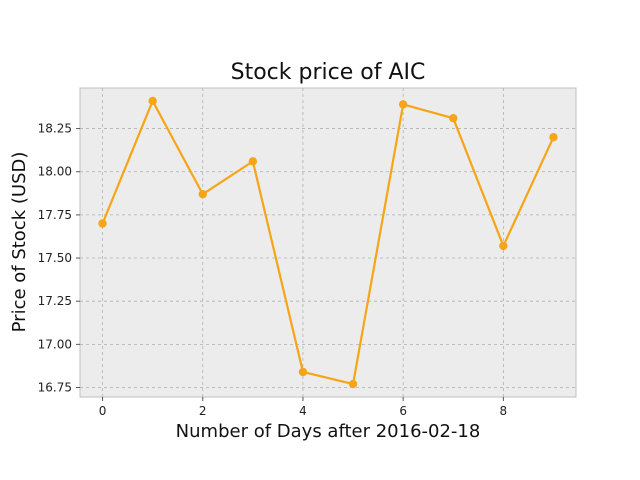  What do you see at coordinates (55, 172) in the screenshot?
I see `y-tick-label: 18.00` at bounding box center [55, 172].